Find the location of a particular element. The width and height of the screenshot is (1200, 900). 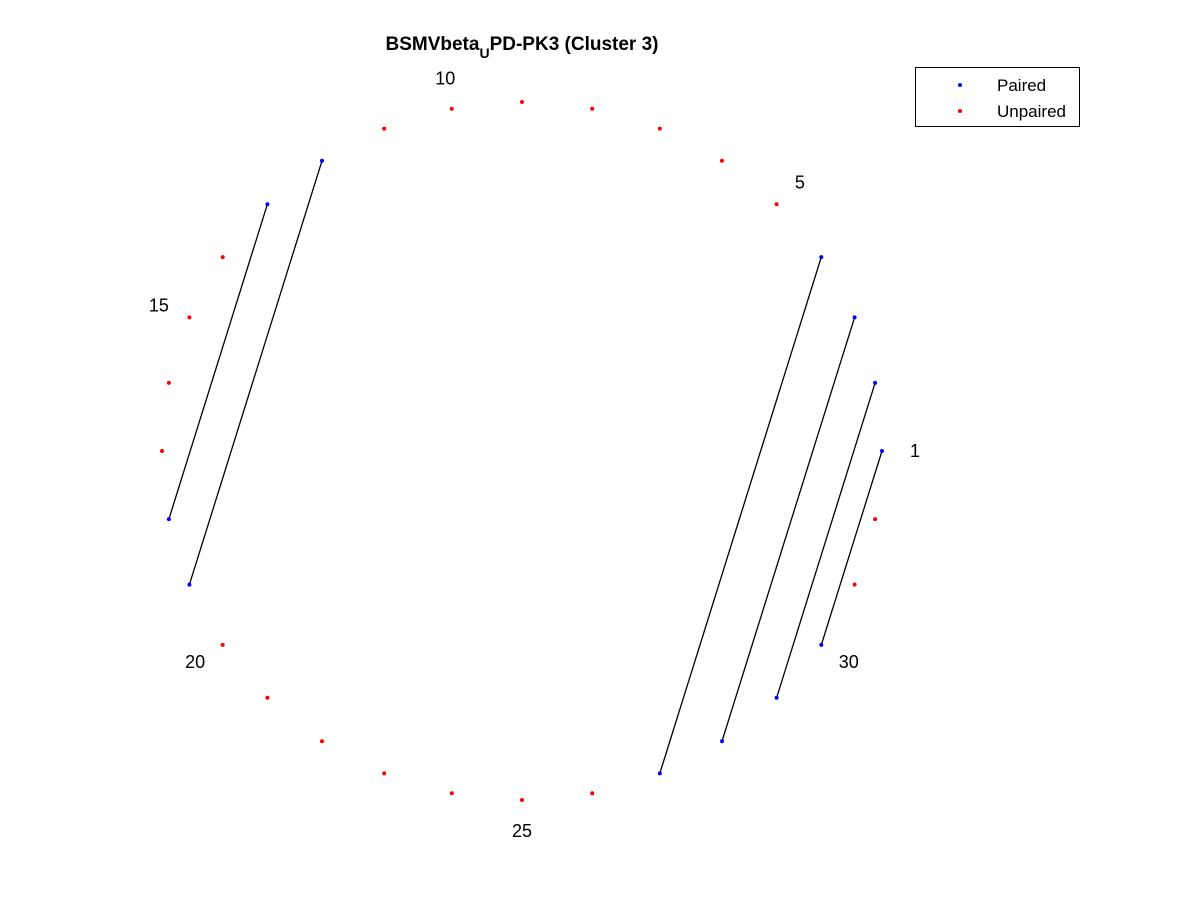

legend-label-unpaired: Unpaired is located at coordinates (1031, 111).